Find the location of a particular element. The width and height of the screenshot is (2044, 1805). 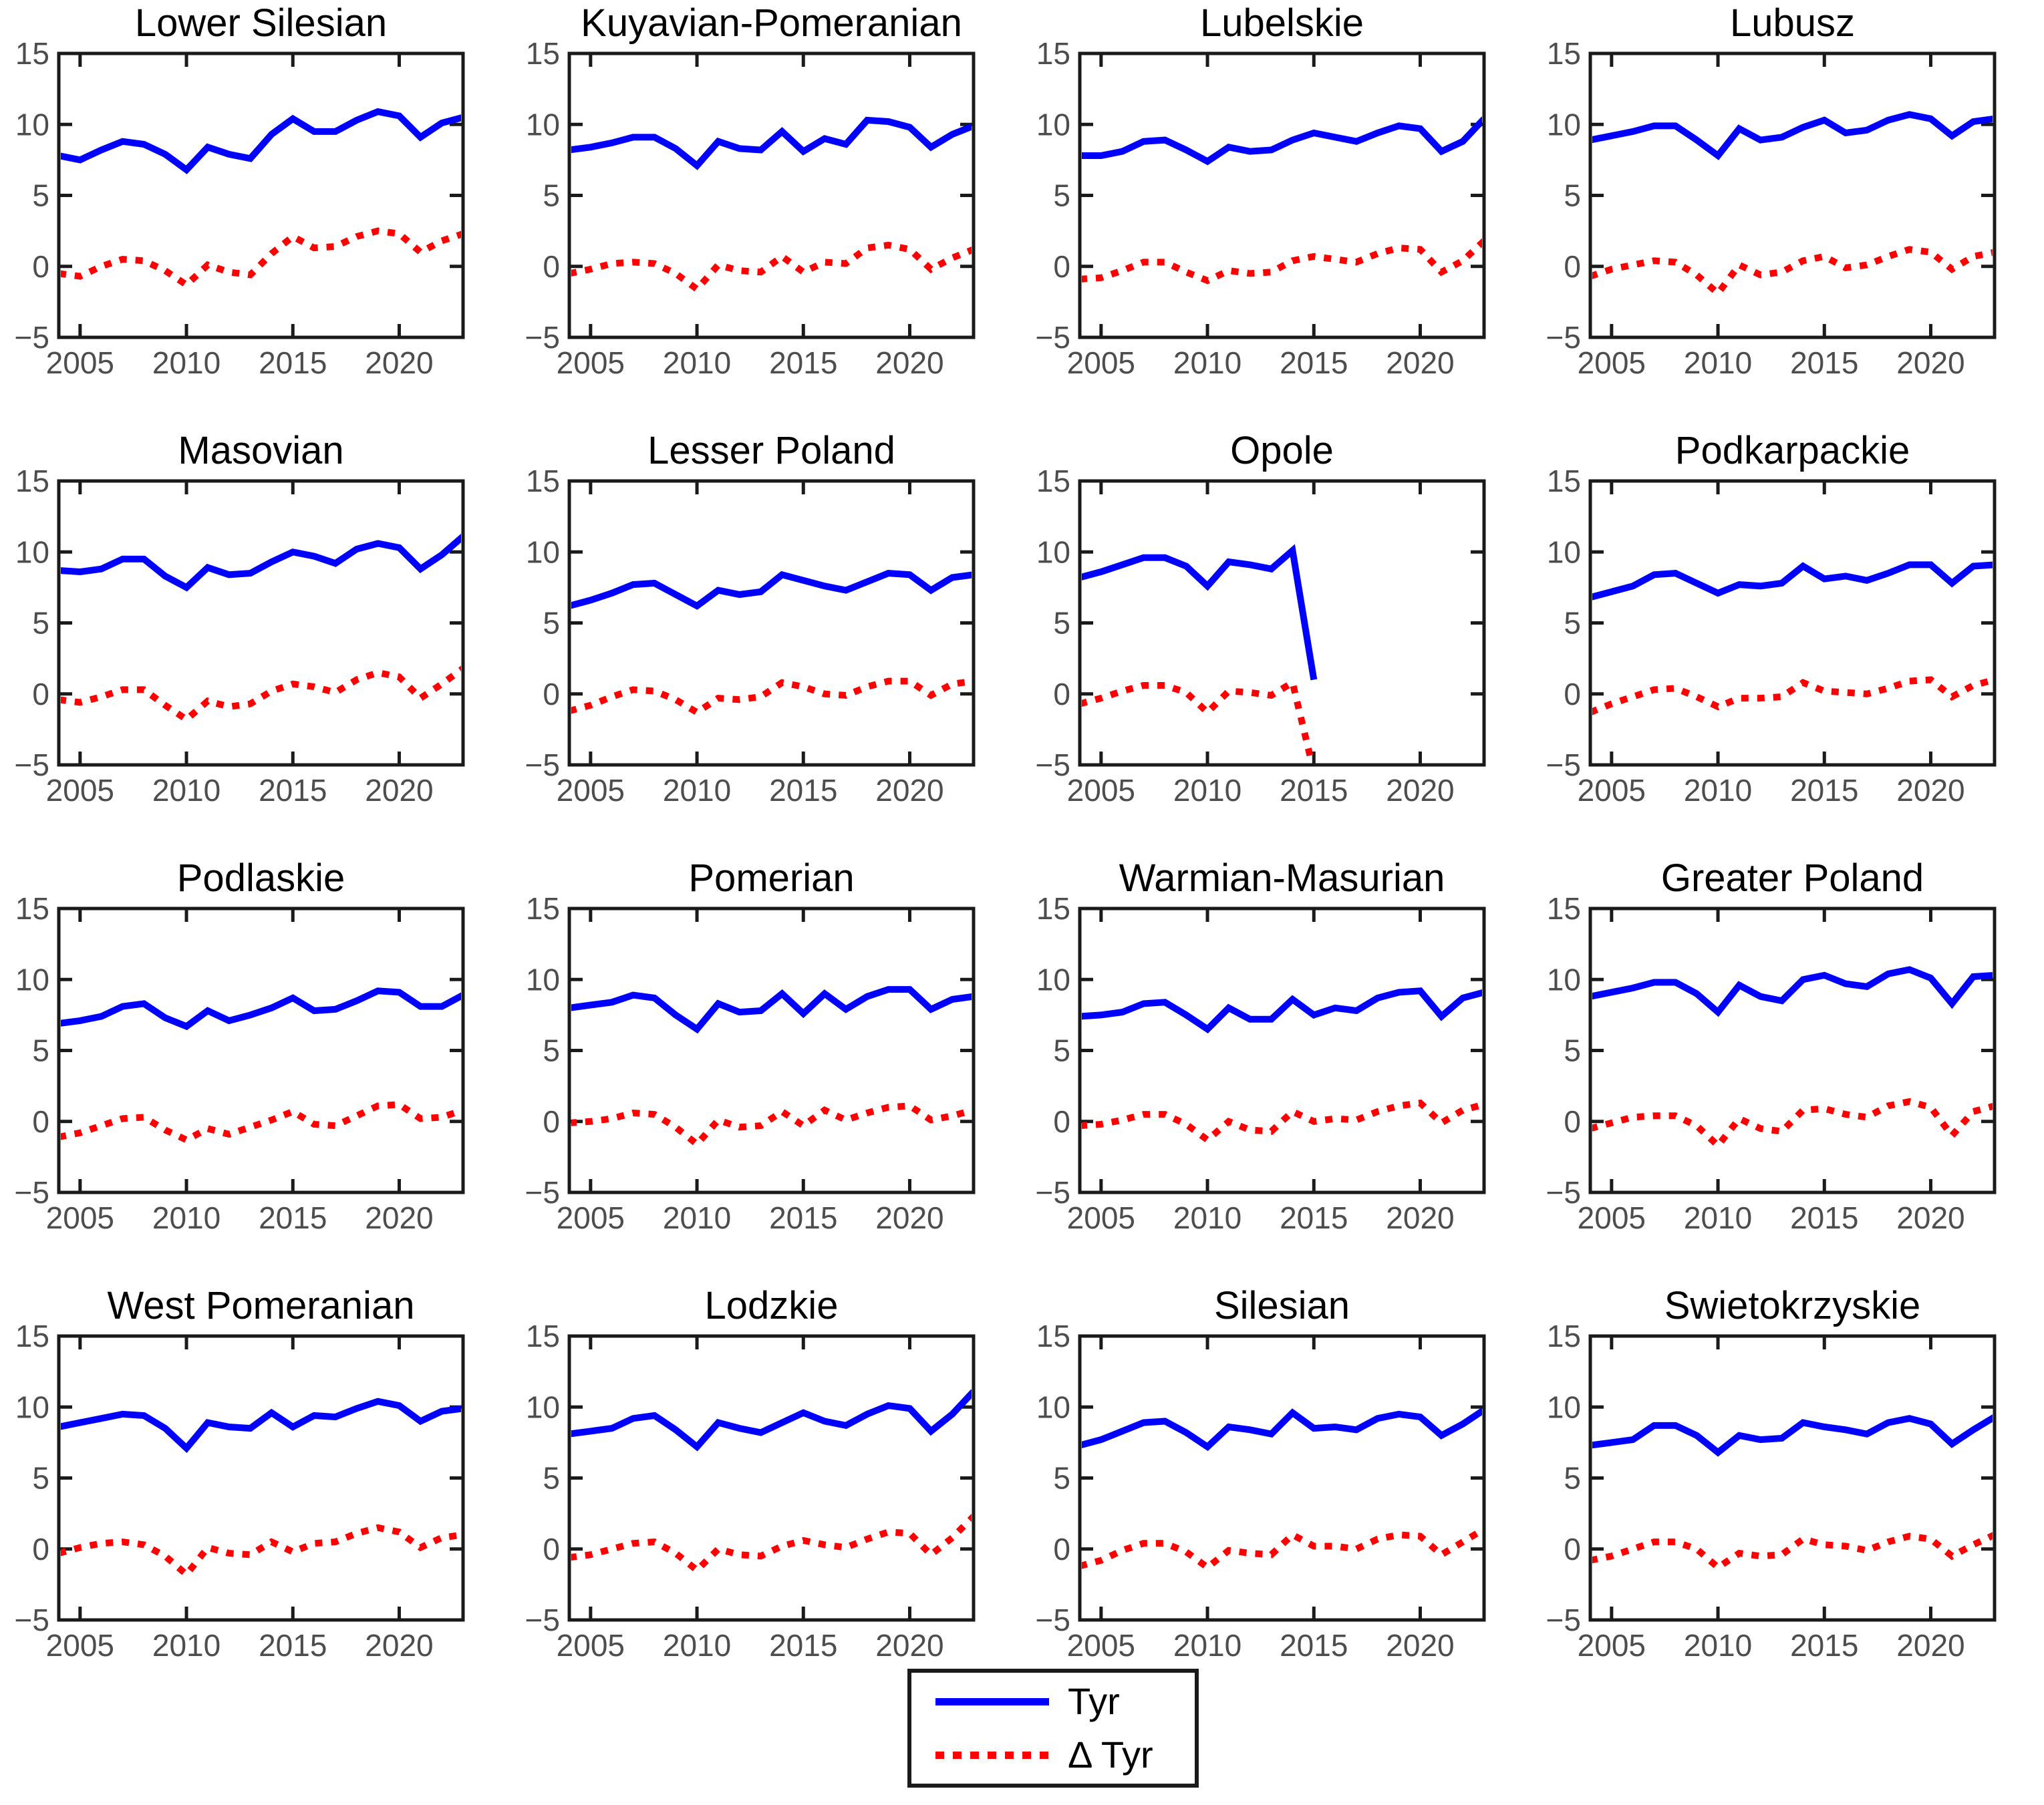

subplot-title: Lower Silesian is located at coordinates (261, 23).